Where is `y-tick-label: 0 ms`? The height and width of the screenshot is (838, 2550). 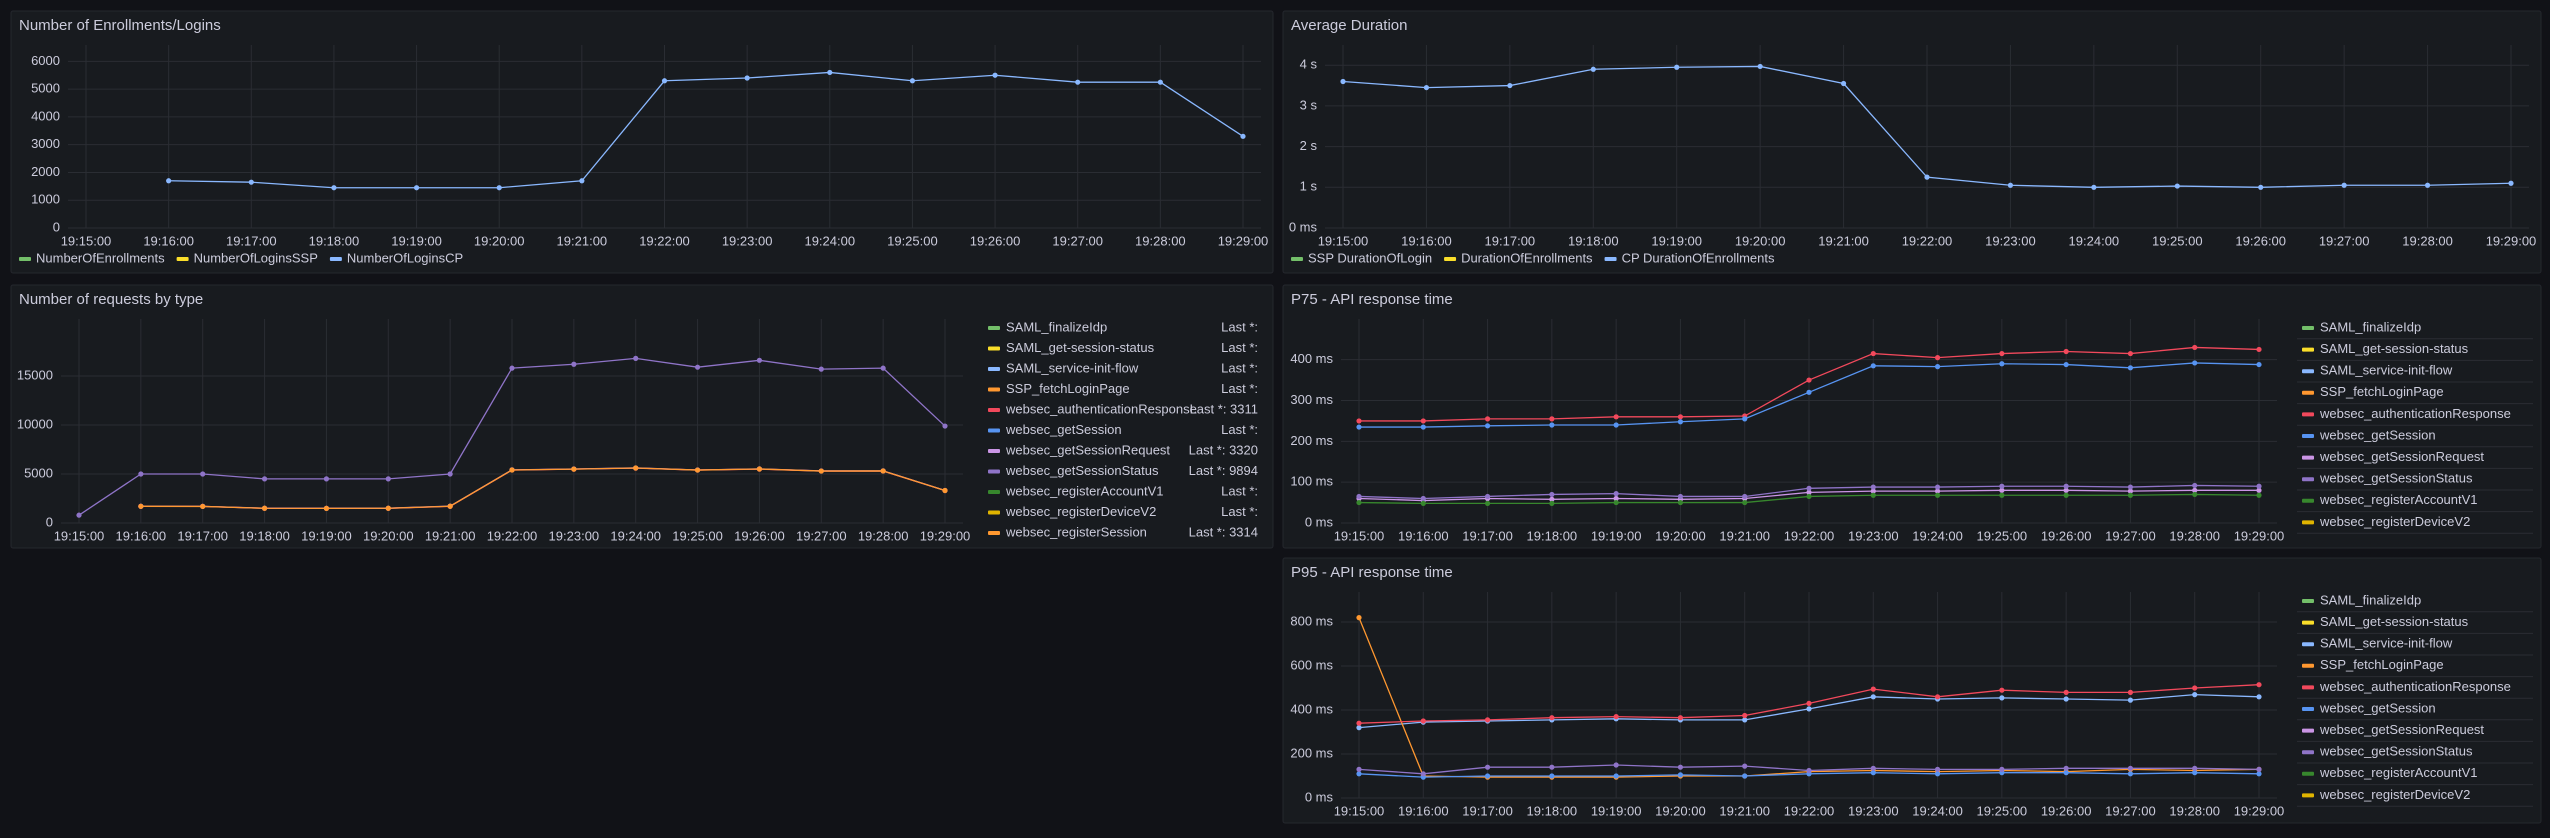 y-tick-label: 0 ms is located at coordinates (1319, 796).